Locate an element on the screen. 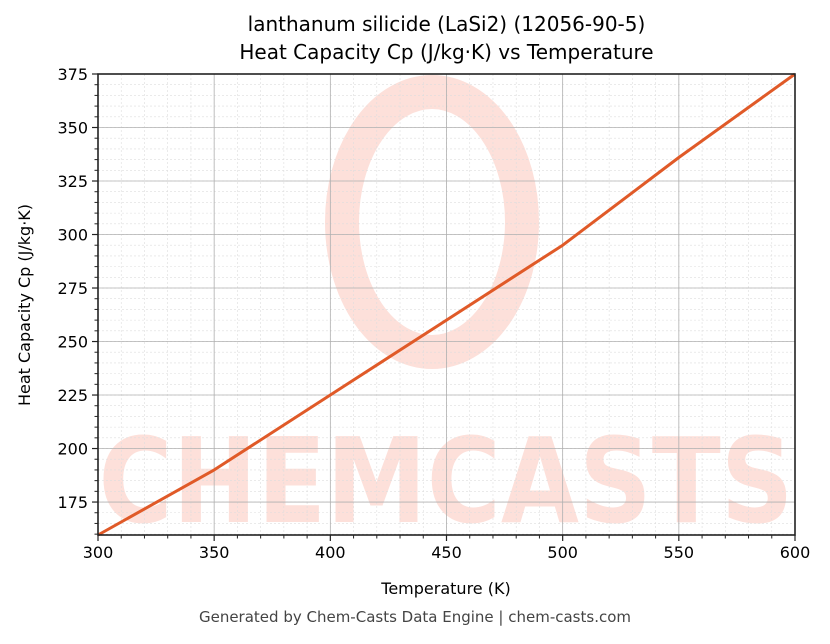  y-axis-label: Heat Capacity Cp (J/kg·K) is located at coordinates (24, 305).